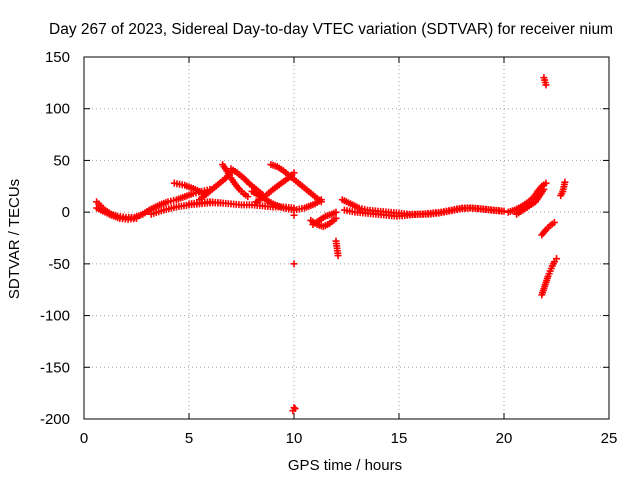 The height and width of the screenshot is (480, 640). What do you see at coordinates (349, 438) in the screenshot?
I see `x-tick-labels: 0 5 10 15 20 25` at bounding box center [349, 438].